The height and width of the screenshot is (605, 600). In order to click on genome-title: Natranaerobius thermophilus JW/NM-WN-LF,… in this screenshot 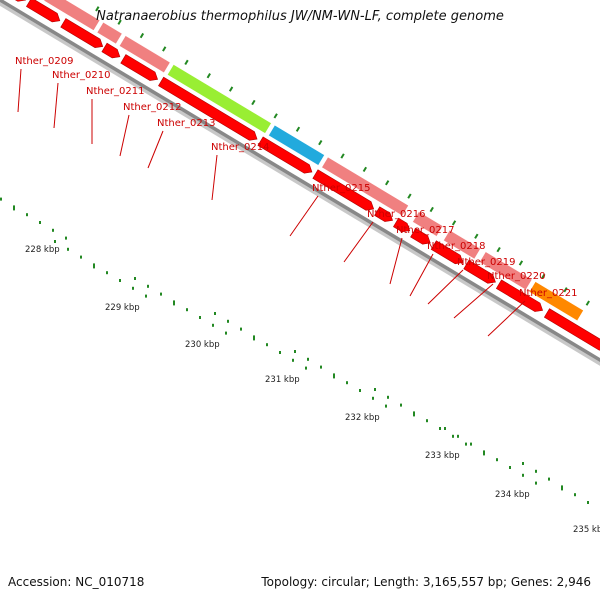, I will do `click(300, 16)`.